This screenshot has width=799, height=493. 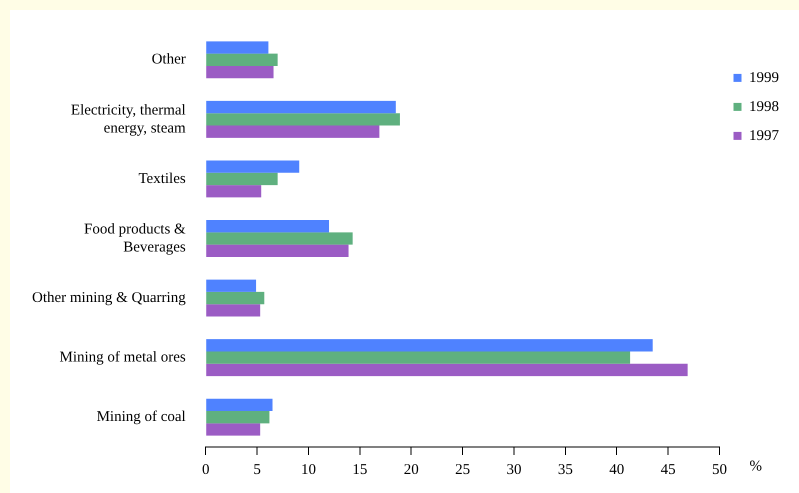 What do you see at coordinates (462, 470) in the screenshot?
I see `x-tick-label: 25` at bounding box center [462, 470].